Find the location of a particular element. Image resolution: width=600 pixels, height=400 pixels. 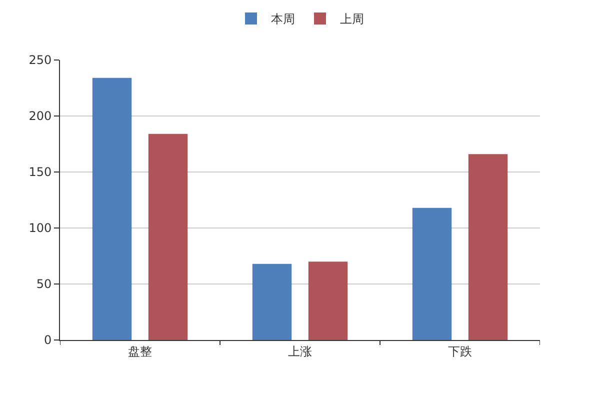

y-tick-label: 150 is located at coordinates (40, 172).